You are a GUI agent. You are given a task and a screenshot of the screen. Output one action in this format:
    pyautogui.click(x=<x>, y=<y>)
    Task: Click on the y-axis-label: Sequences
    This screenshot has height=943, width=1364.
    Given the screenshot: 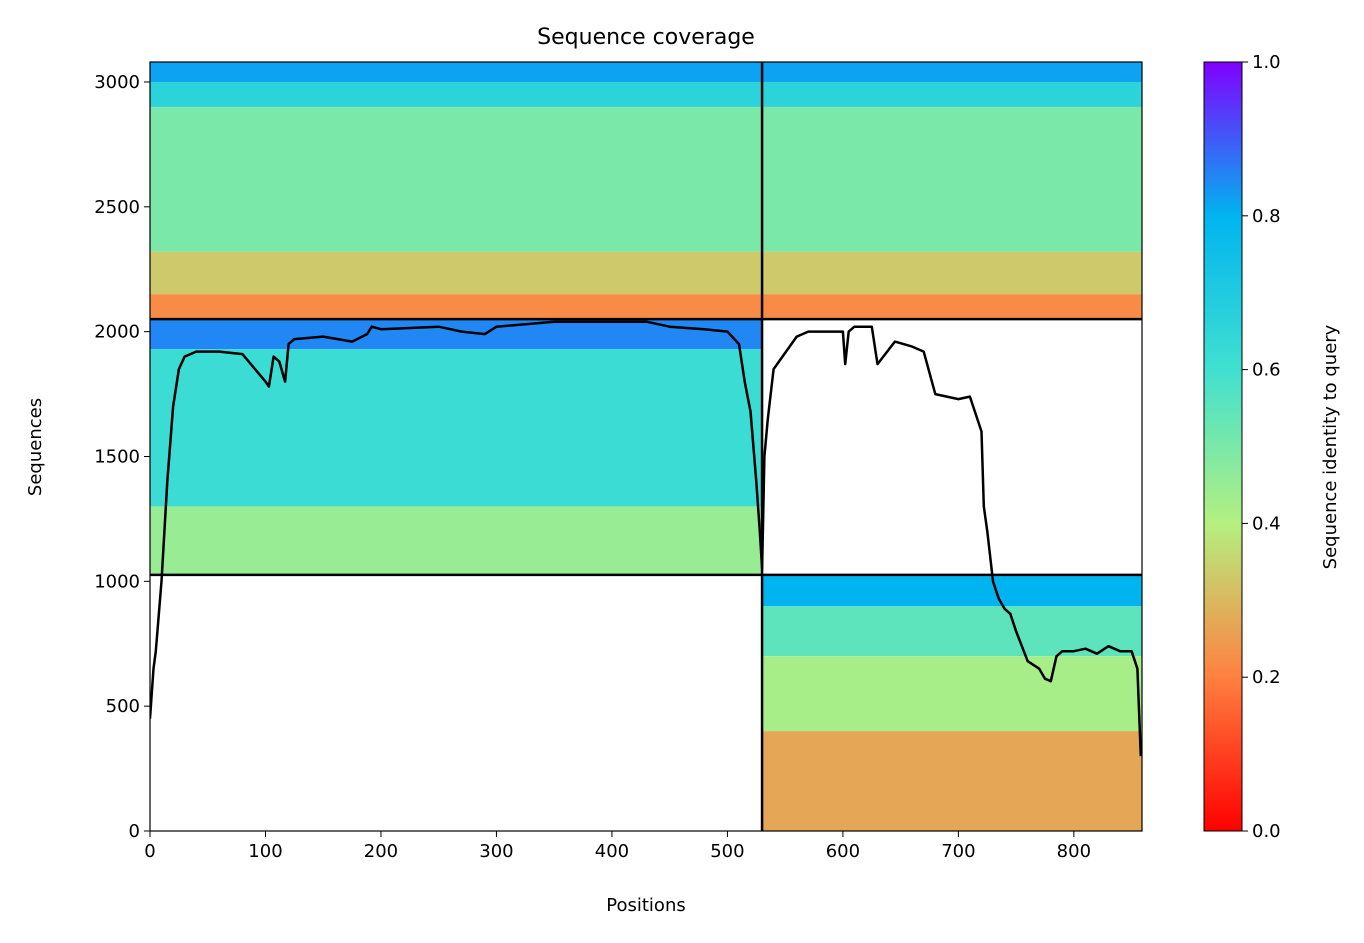 What is the action you would take?
    pyautogui.click(x=35, y=447)
    